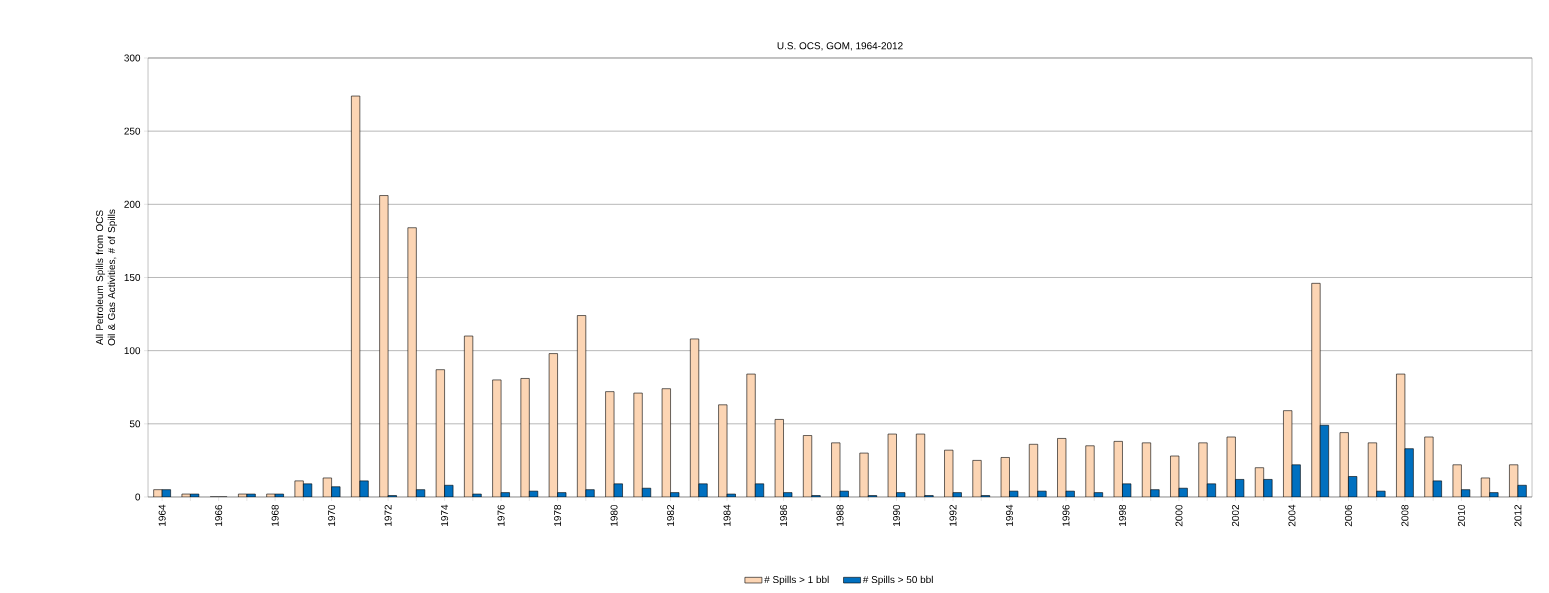 Image resolution: width=1549 pixels, height=593 pixels. What do you see at coordinates (1518, 516) in the screenshot?
I see `x-tick-label: 2012` at bounding box center [1518, 516].